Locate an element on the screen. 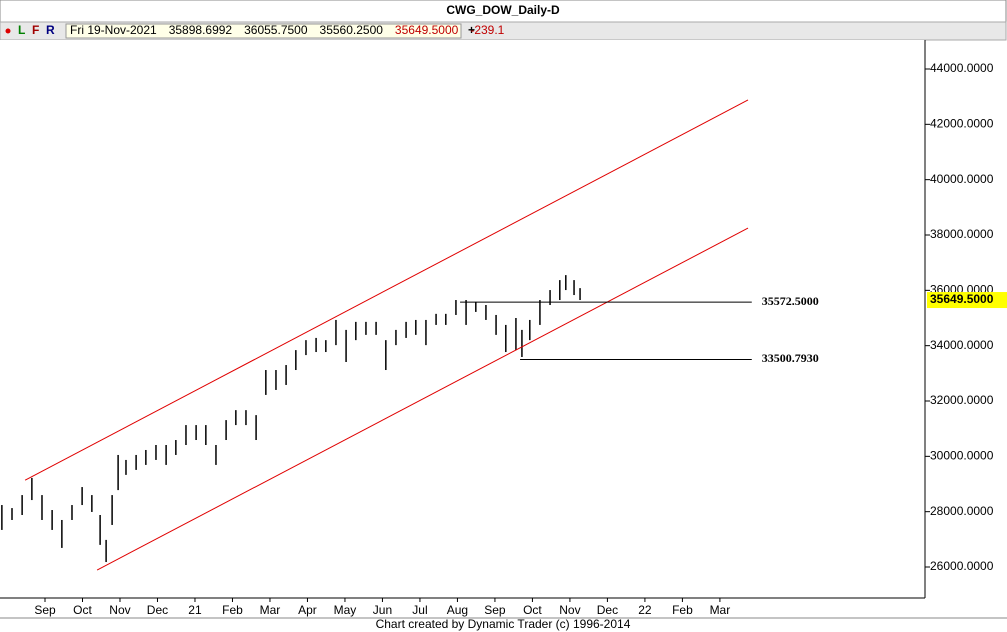  x-tick-label: May is located at coordinates (345, 610).